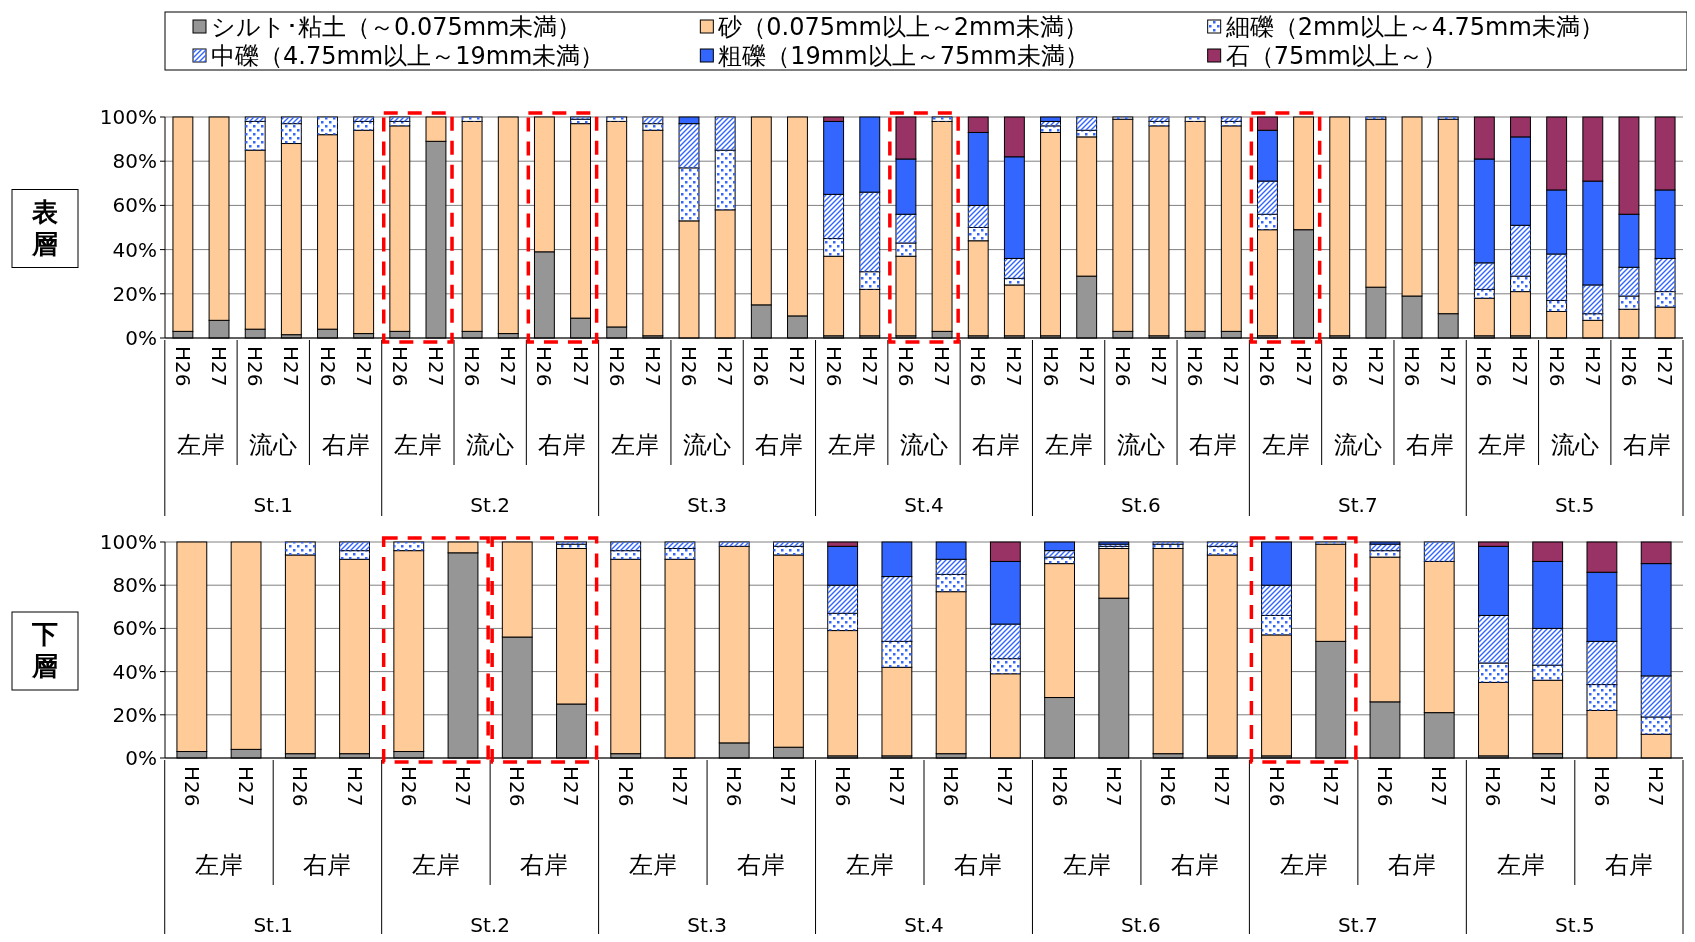  I want to click on y-tick-label: 60%, so click(134, 205).